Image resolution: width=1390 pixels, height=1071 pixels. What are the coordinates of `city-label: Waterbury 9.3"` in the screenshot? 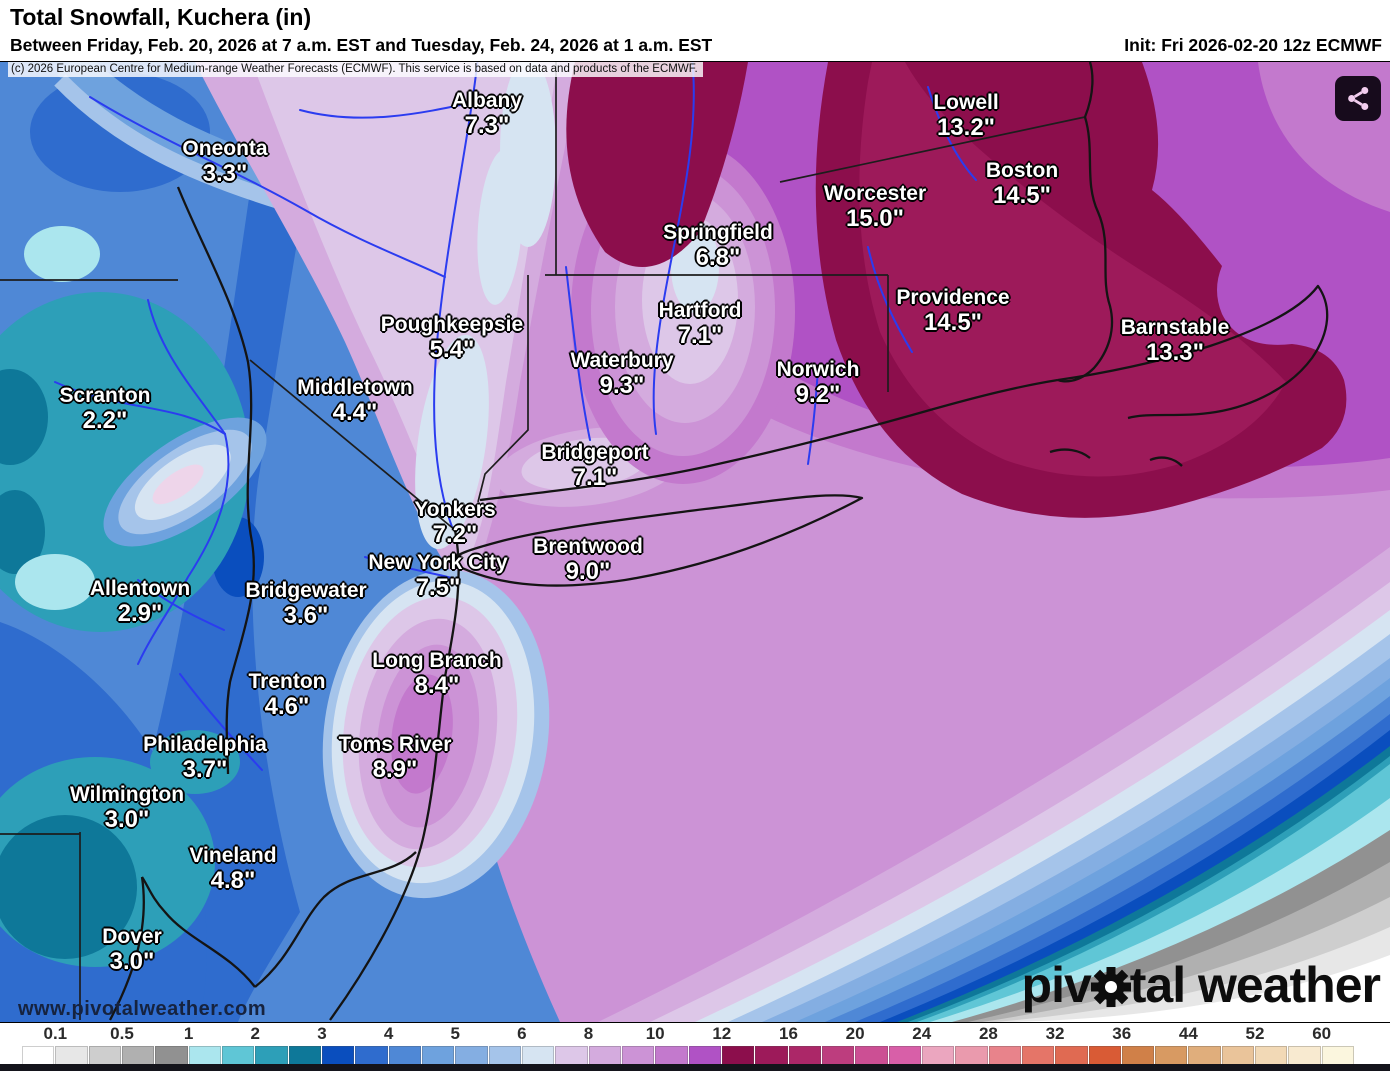 It's located at (622, 374).